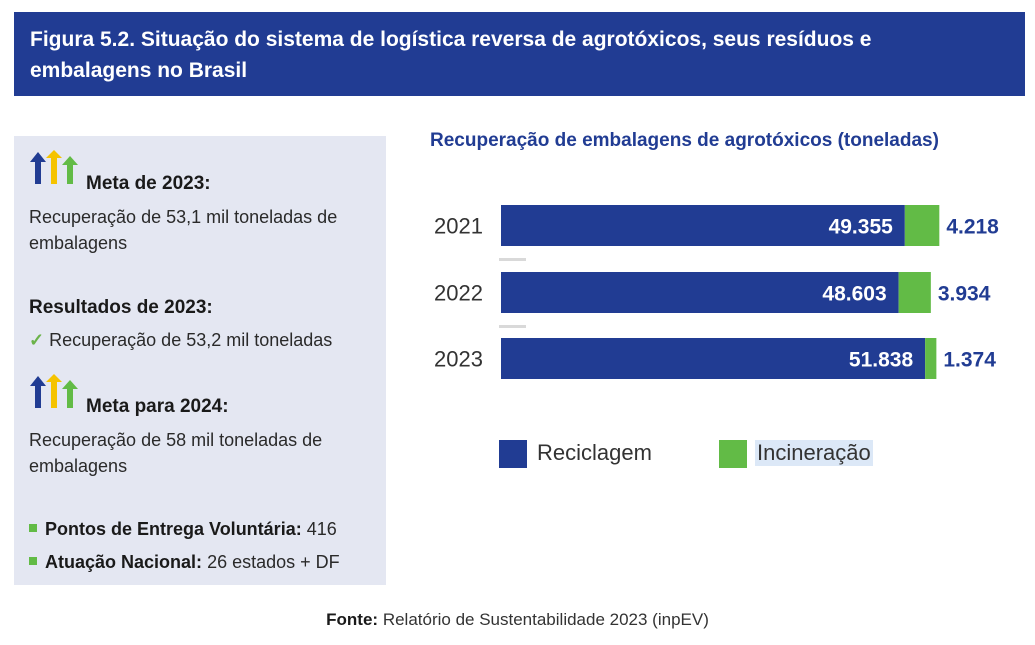  What do you see at coordinates (352, 619) in the screenshot?
I see `source-label: Fonte:` at bounding box center [352, 619].